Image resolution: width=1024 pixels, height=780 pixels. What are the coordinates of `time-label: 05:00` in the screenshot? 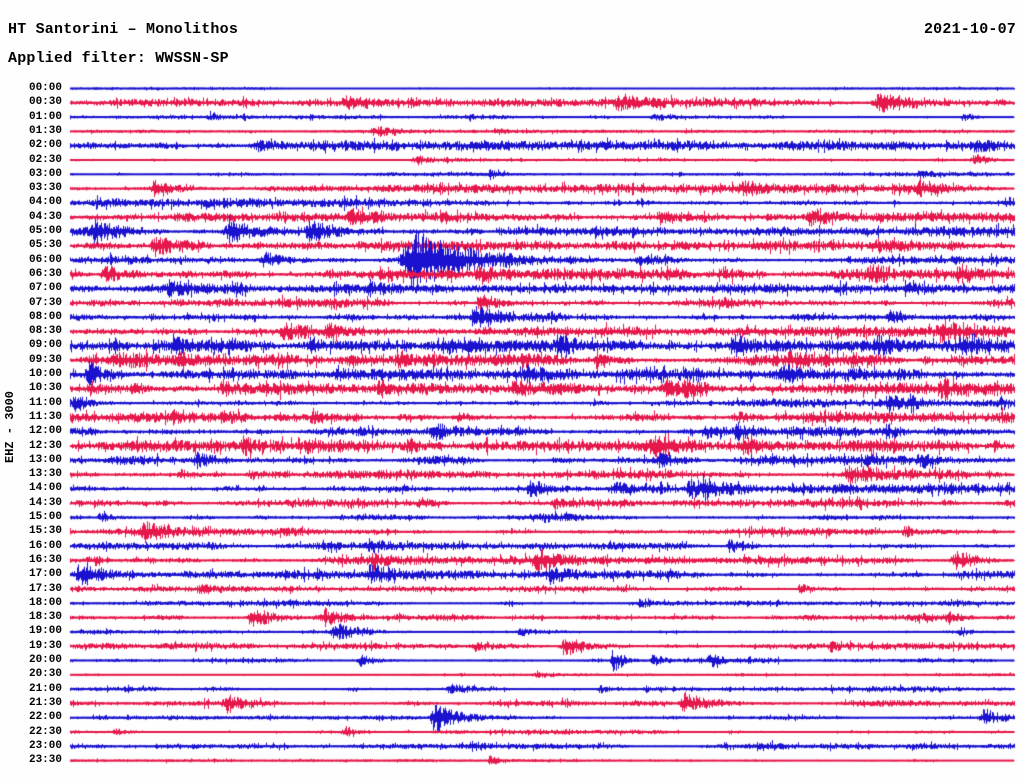 It's located at (45, 231).